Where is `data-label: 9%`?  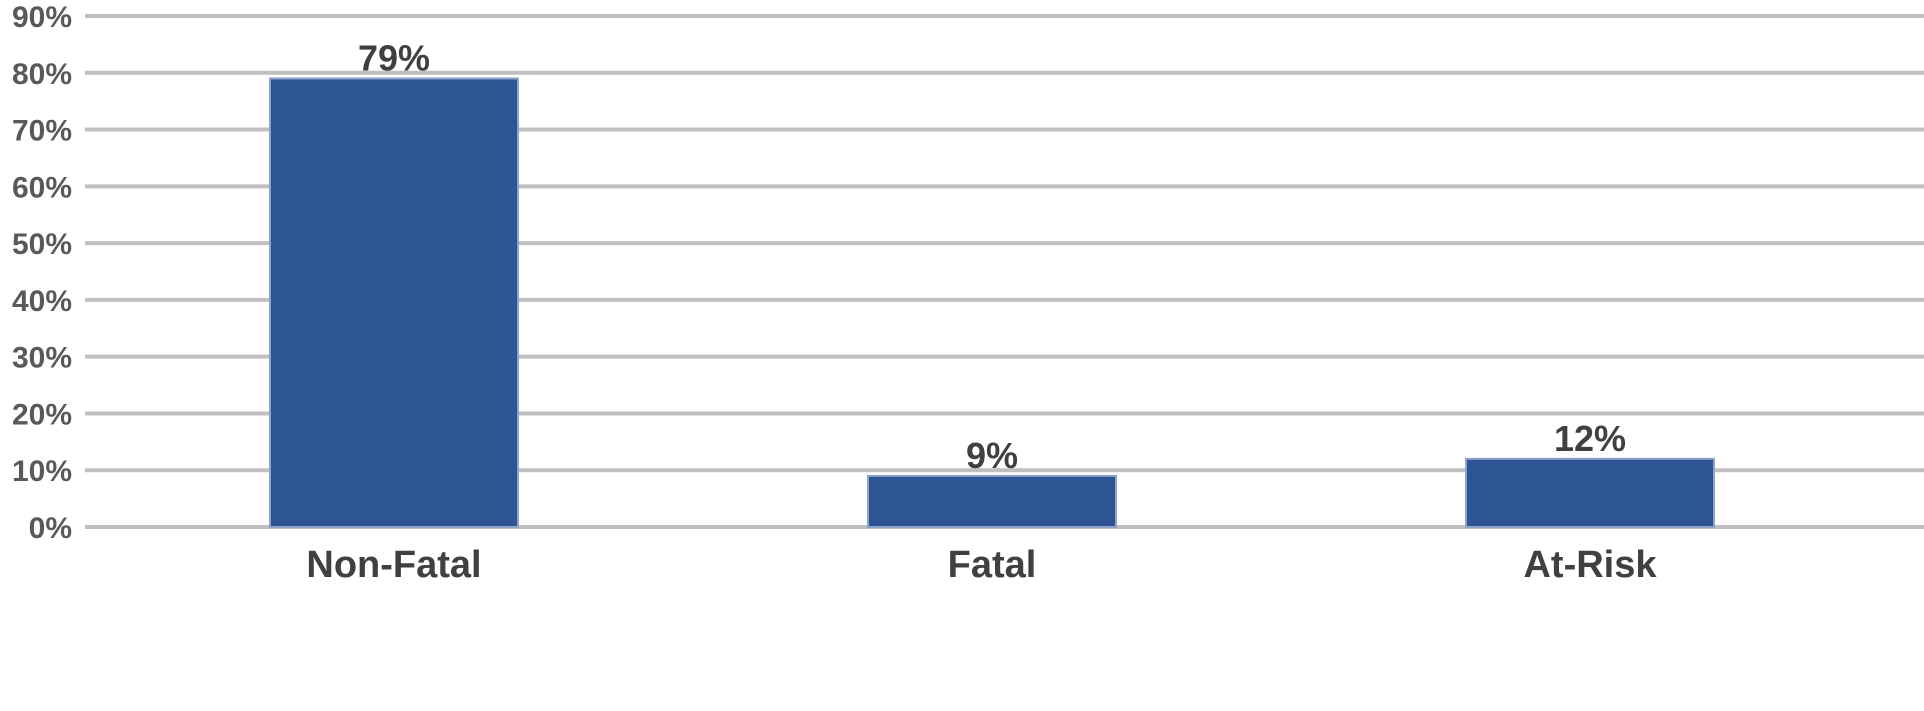 data-label: 9% is located at coordinates (992, 455).